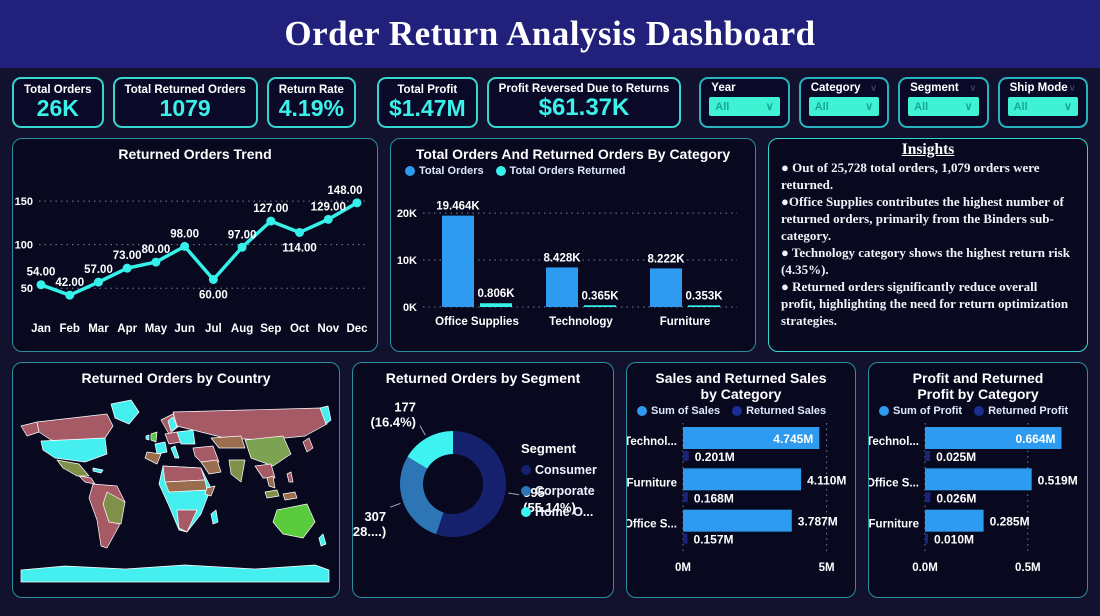 Image resolution: width=1100 pixels, height=616 pixels. I want to click on map-region-new-zealand, so click(322, 540).